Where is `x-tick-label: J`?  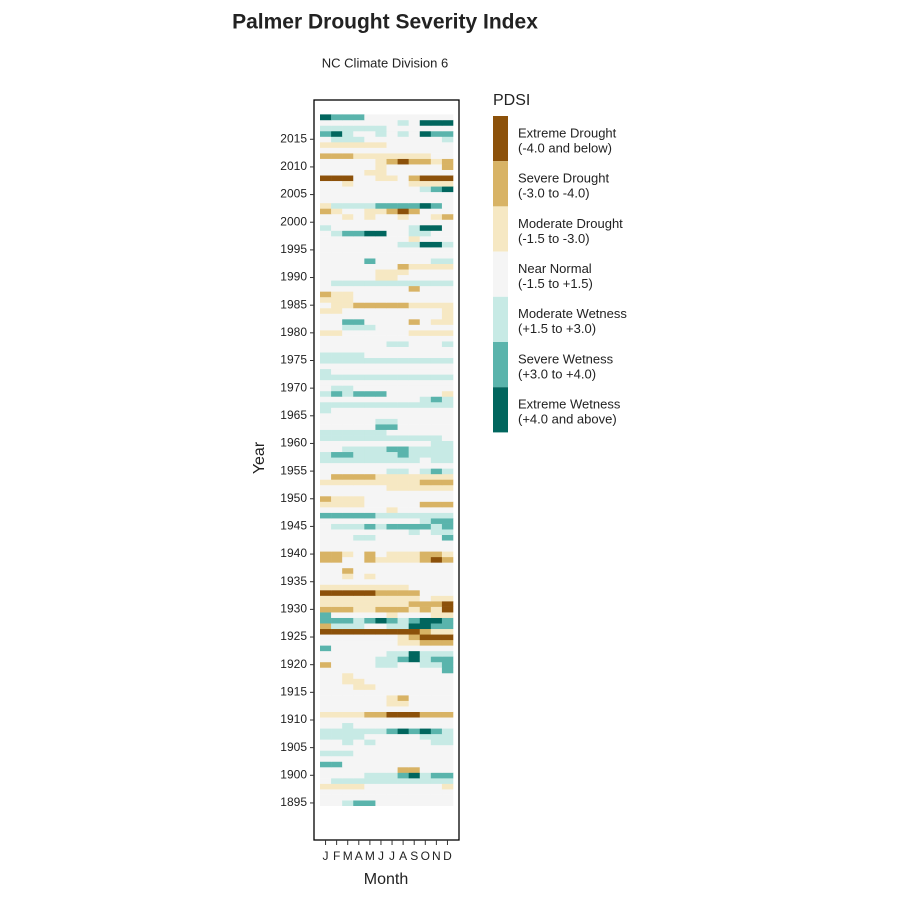 x-tick-label: J is located at coordinates (326, 856).